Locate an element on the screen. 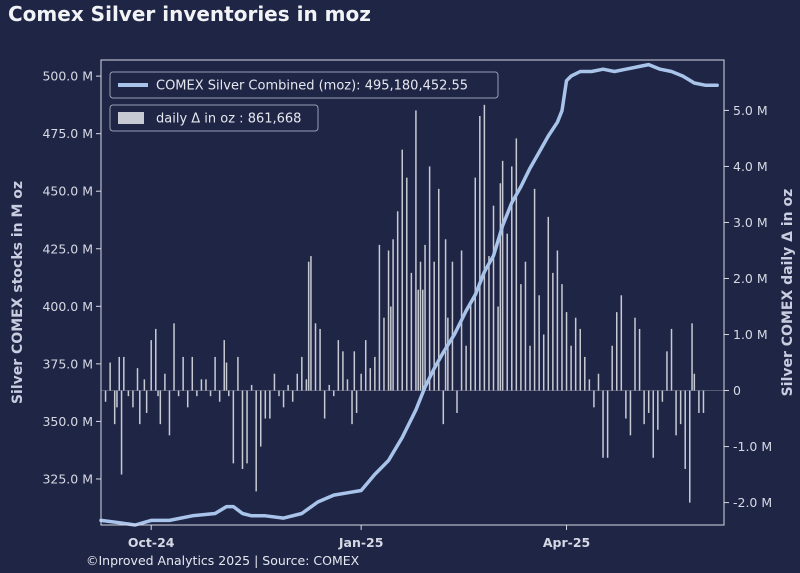  legend-swatch-bar is located at coordinates (131, 118).